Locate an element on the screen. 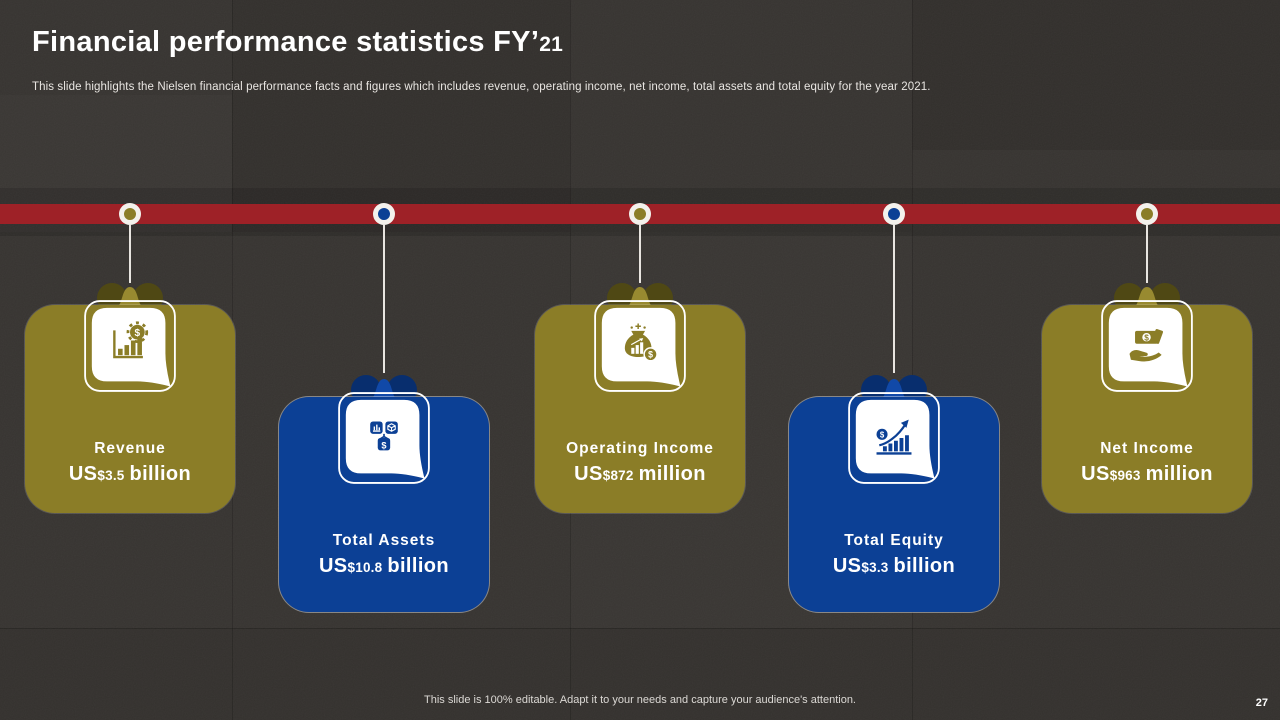 The height and width of the screenshot is (720, 1280). stat-texts: Net Income US$963 million is located at coordinates (1147, 463).